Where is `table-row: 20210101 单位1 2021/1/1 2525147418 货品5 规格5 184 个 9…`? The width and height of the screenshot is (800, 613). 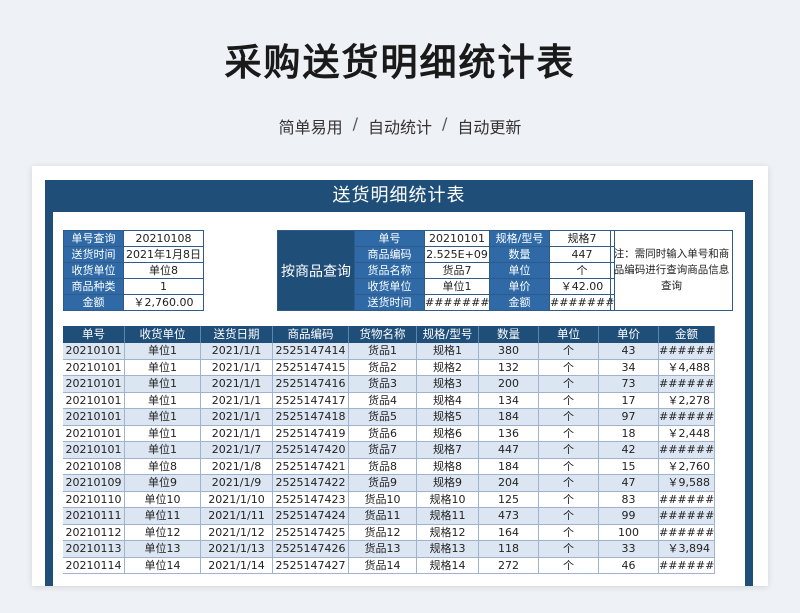
table-row: 20210101 单位1 2021/1/1 2525147418 货品5 规格5 184 个 9… is located at coordinates (399, 417).